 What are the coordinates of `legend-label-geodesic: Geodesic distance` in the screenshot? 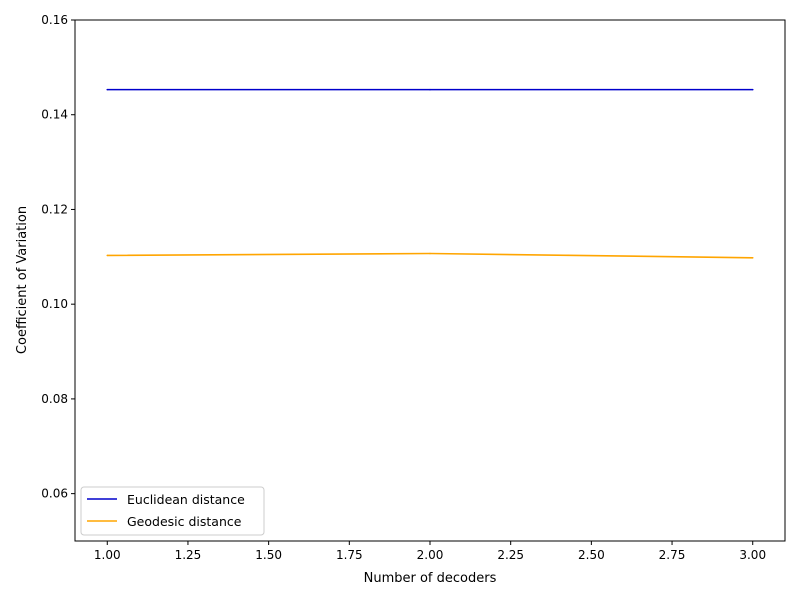 It's located at (184, 521).